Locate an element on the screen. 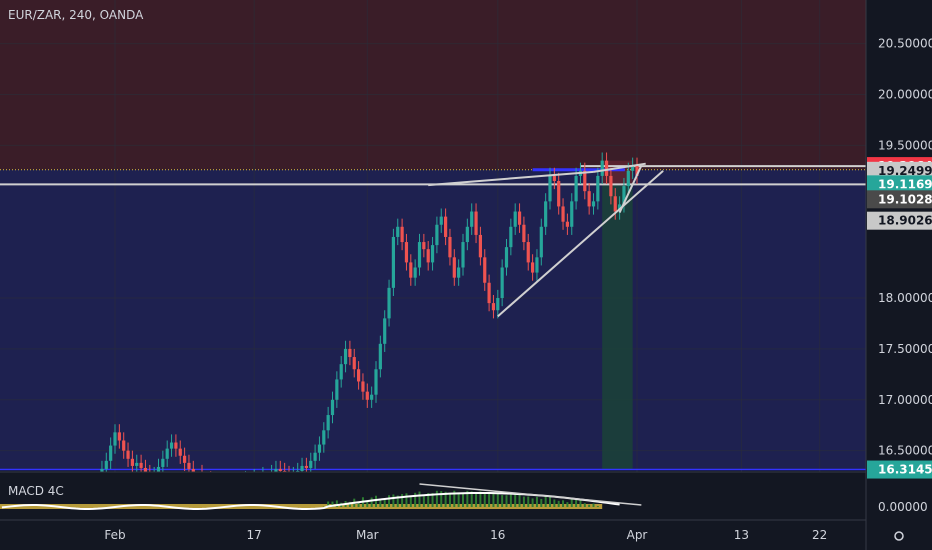 The height and width of the screenshot is (550, 932). macd-indicator-label: MACD 4C is located at coordinates (36, 491).